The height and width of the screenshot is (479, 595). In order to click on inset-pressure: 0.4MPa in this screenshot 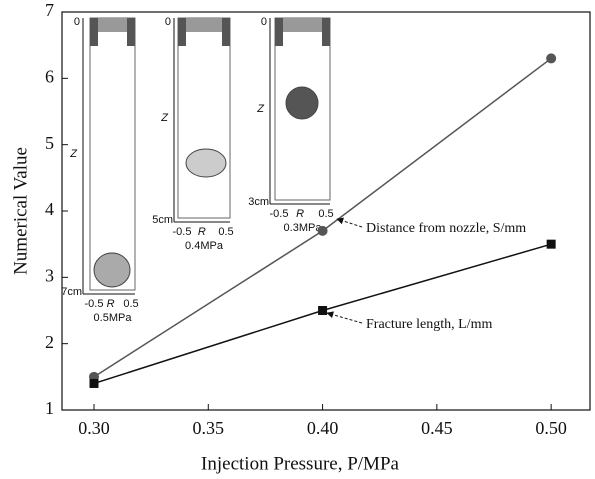, I will do `click(204, 246)`.